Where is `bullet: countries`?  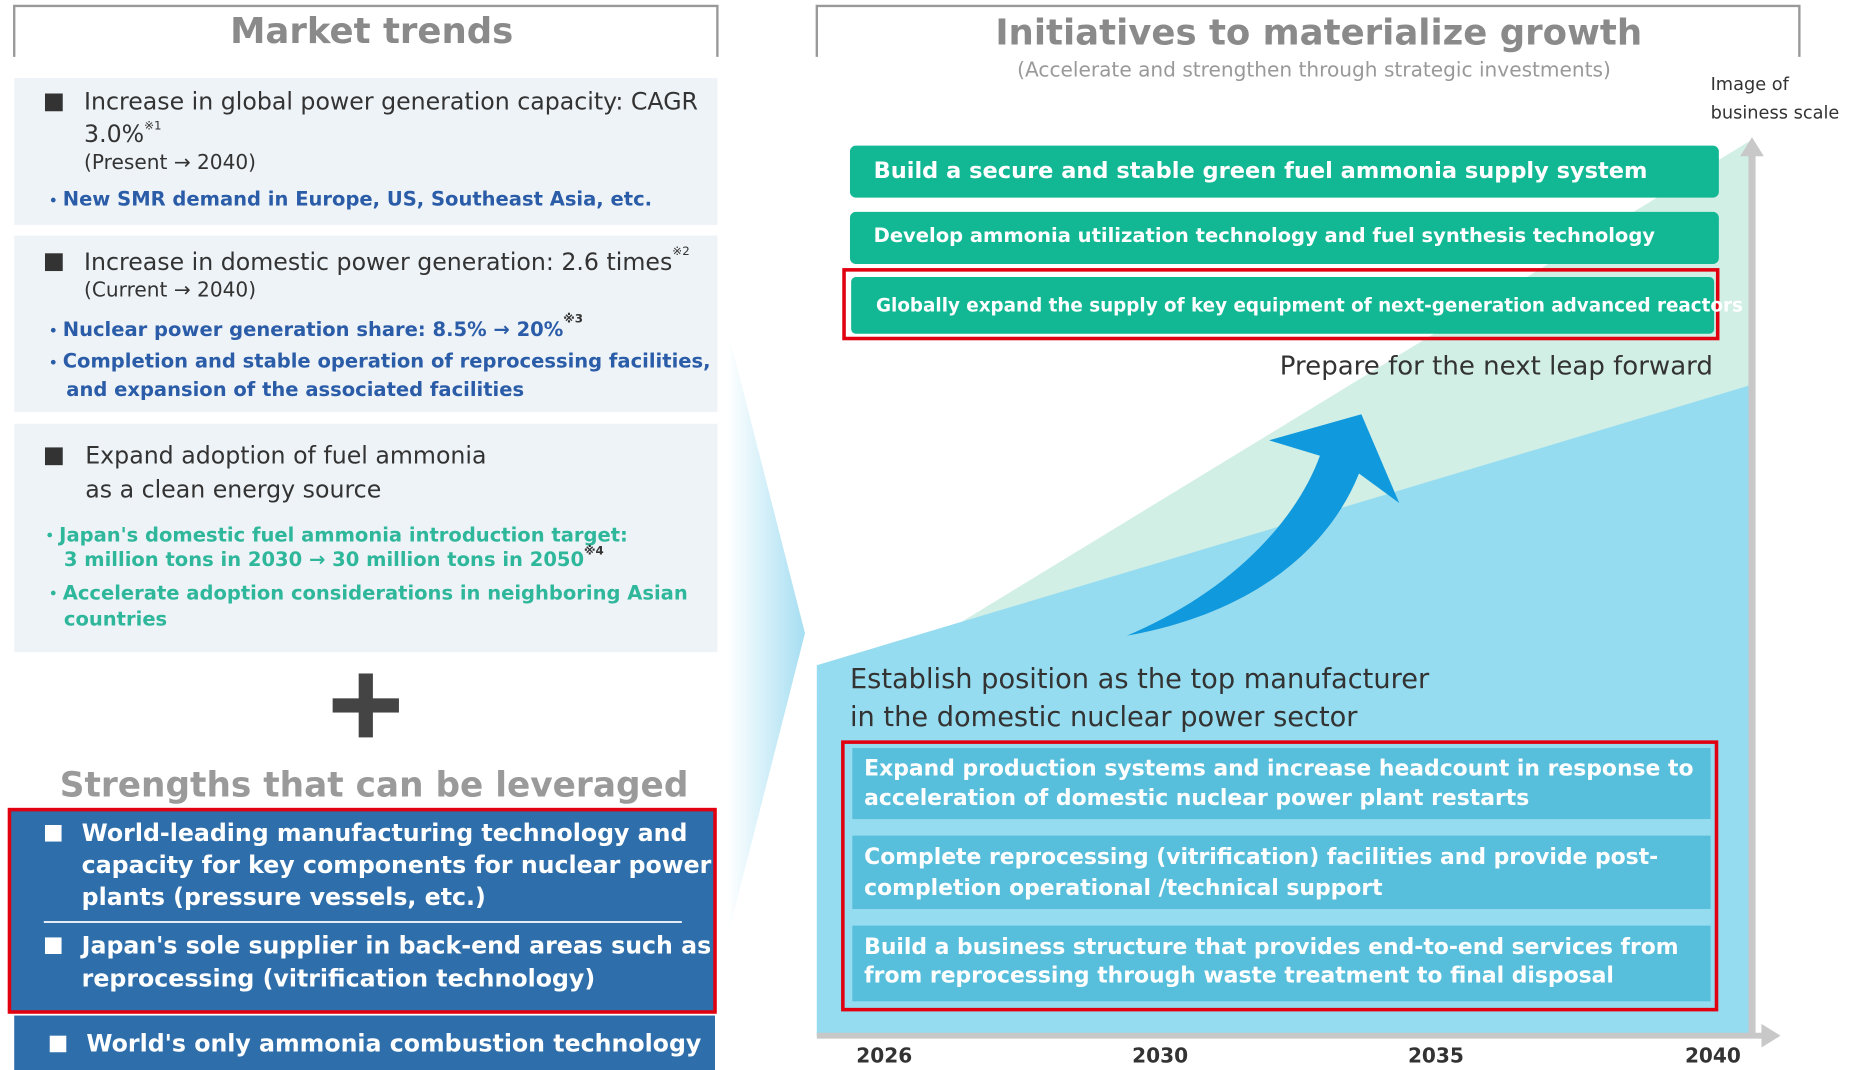
bullet: countries is located at coordinates (115, 619).